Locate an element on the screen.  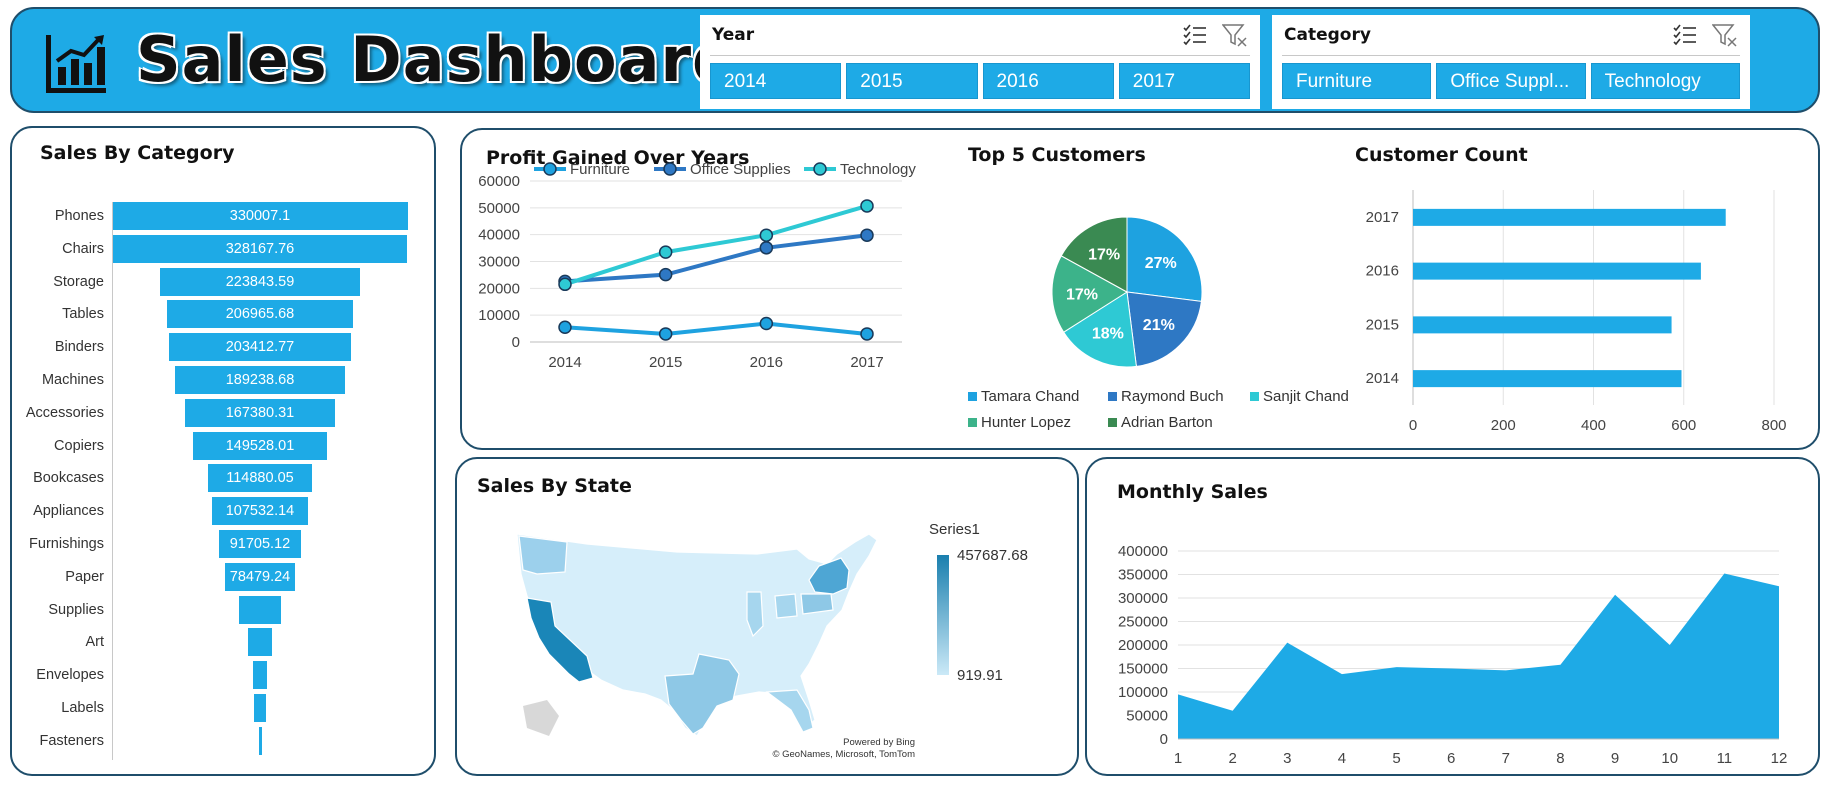
y-tick-label: 2016 is located at coordinates (1382, 271).